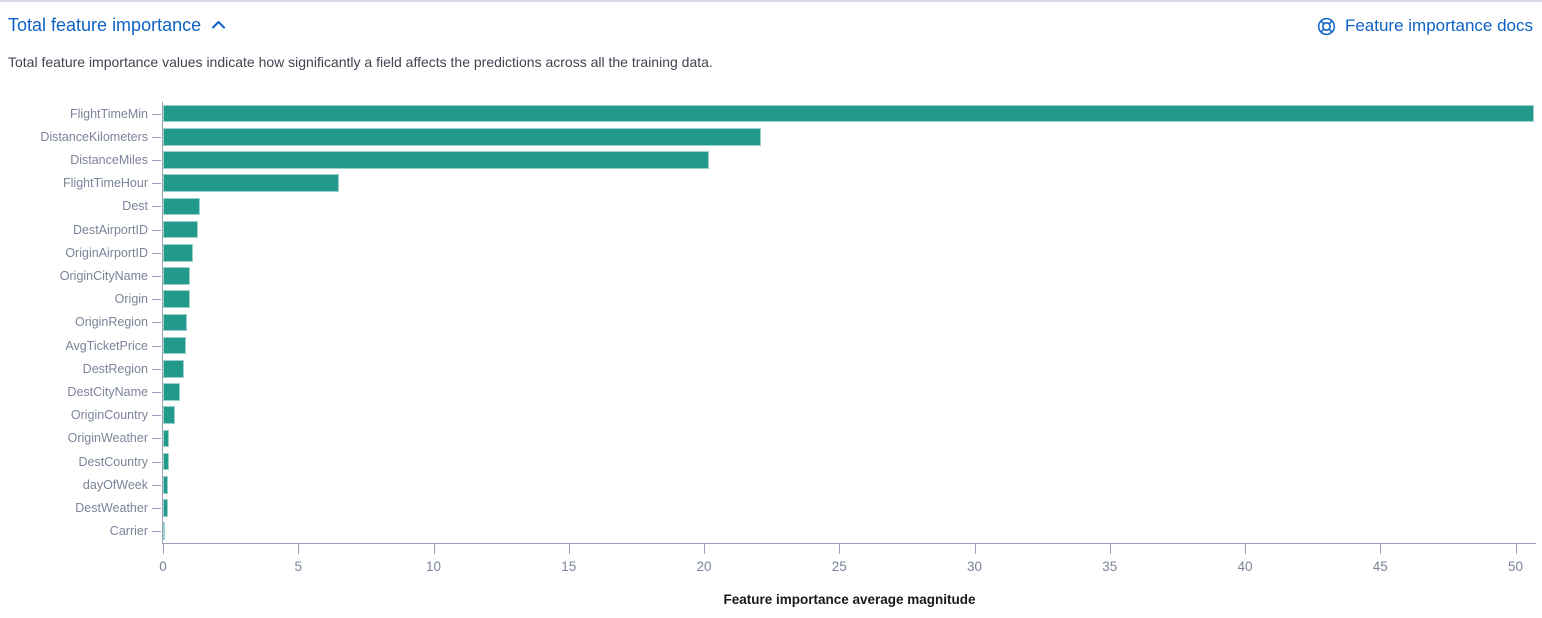 The height and width of the screenshot is (618, 1542). What do you see at coordinates (128, 531) in the screenshot?
I see `category-label: Carrier` at bounding box center [128, 531].